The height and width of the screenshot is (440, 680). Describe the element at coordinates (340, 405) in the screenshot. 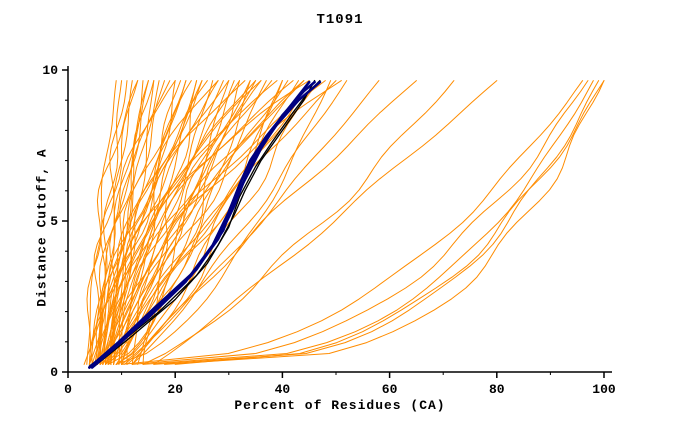

I see `x-axis-label: Percent of Residues (CA)` at that location.